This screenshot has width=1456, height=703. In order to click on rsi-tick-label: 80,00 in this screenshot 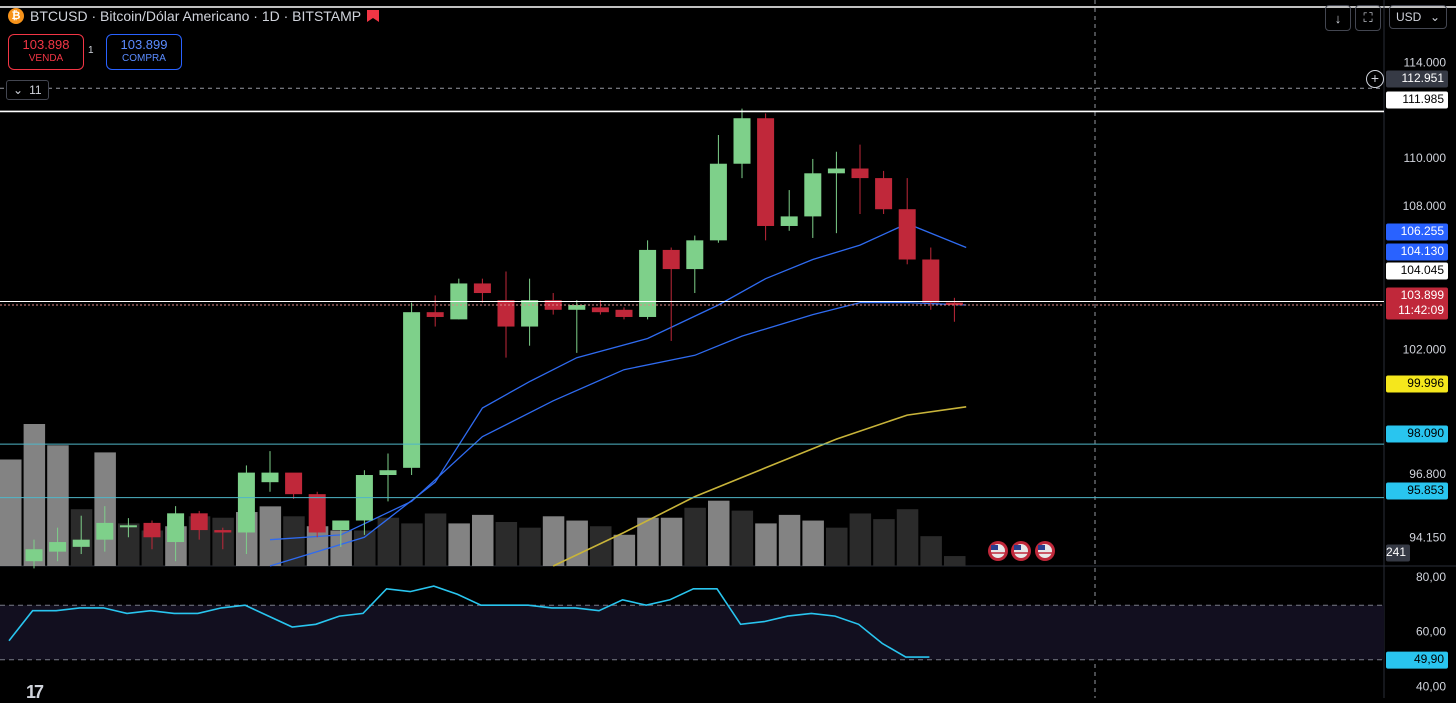, I will do `click(1431, 577)`.